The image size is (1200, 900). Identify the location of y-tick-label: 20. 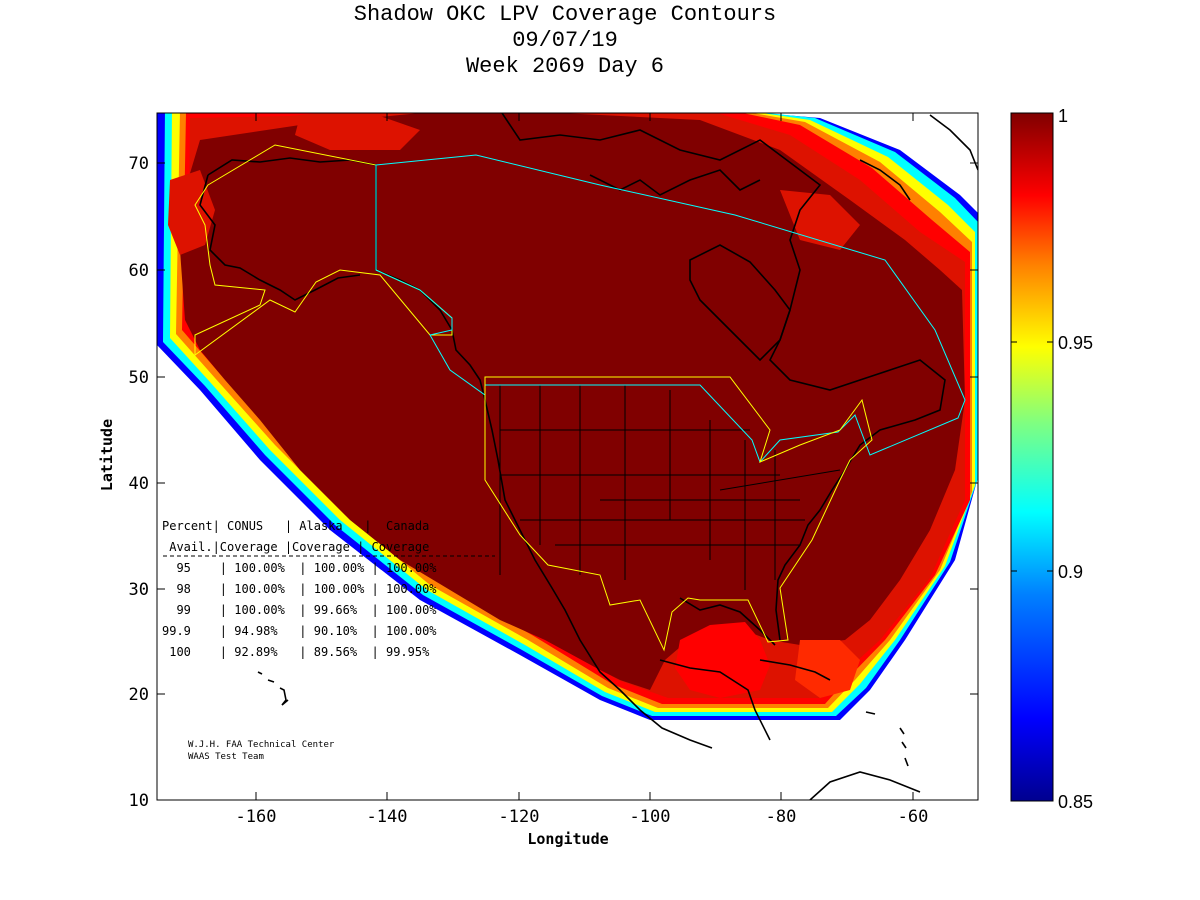
(139, 695).